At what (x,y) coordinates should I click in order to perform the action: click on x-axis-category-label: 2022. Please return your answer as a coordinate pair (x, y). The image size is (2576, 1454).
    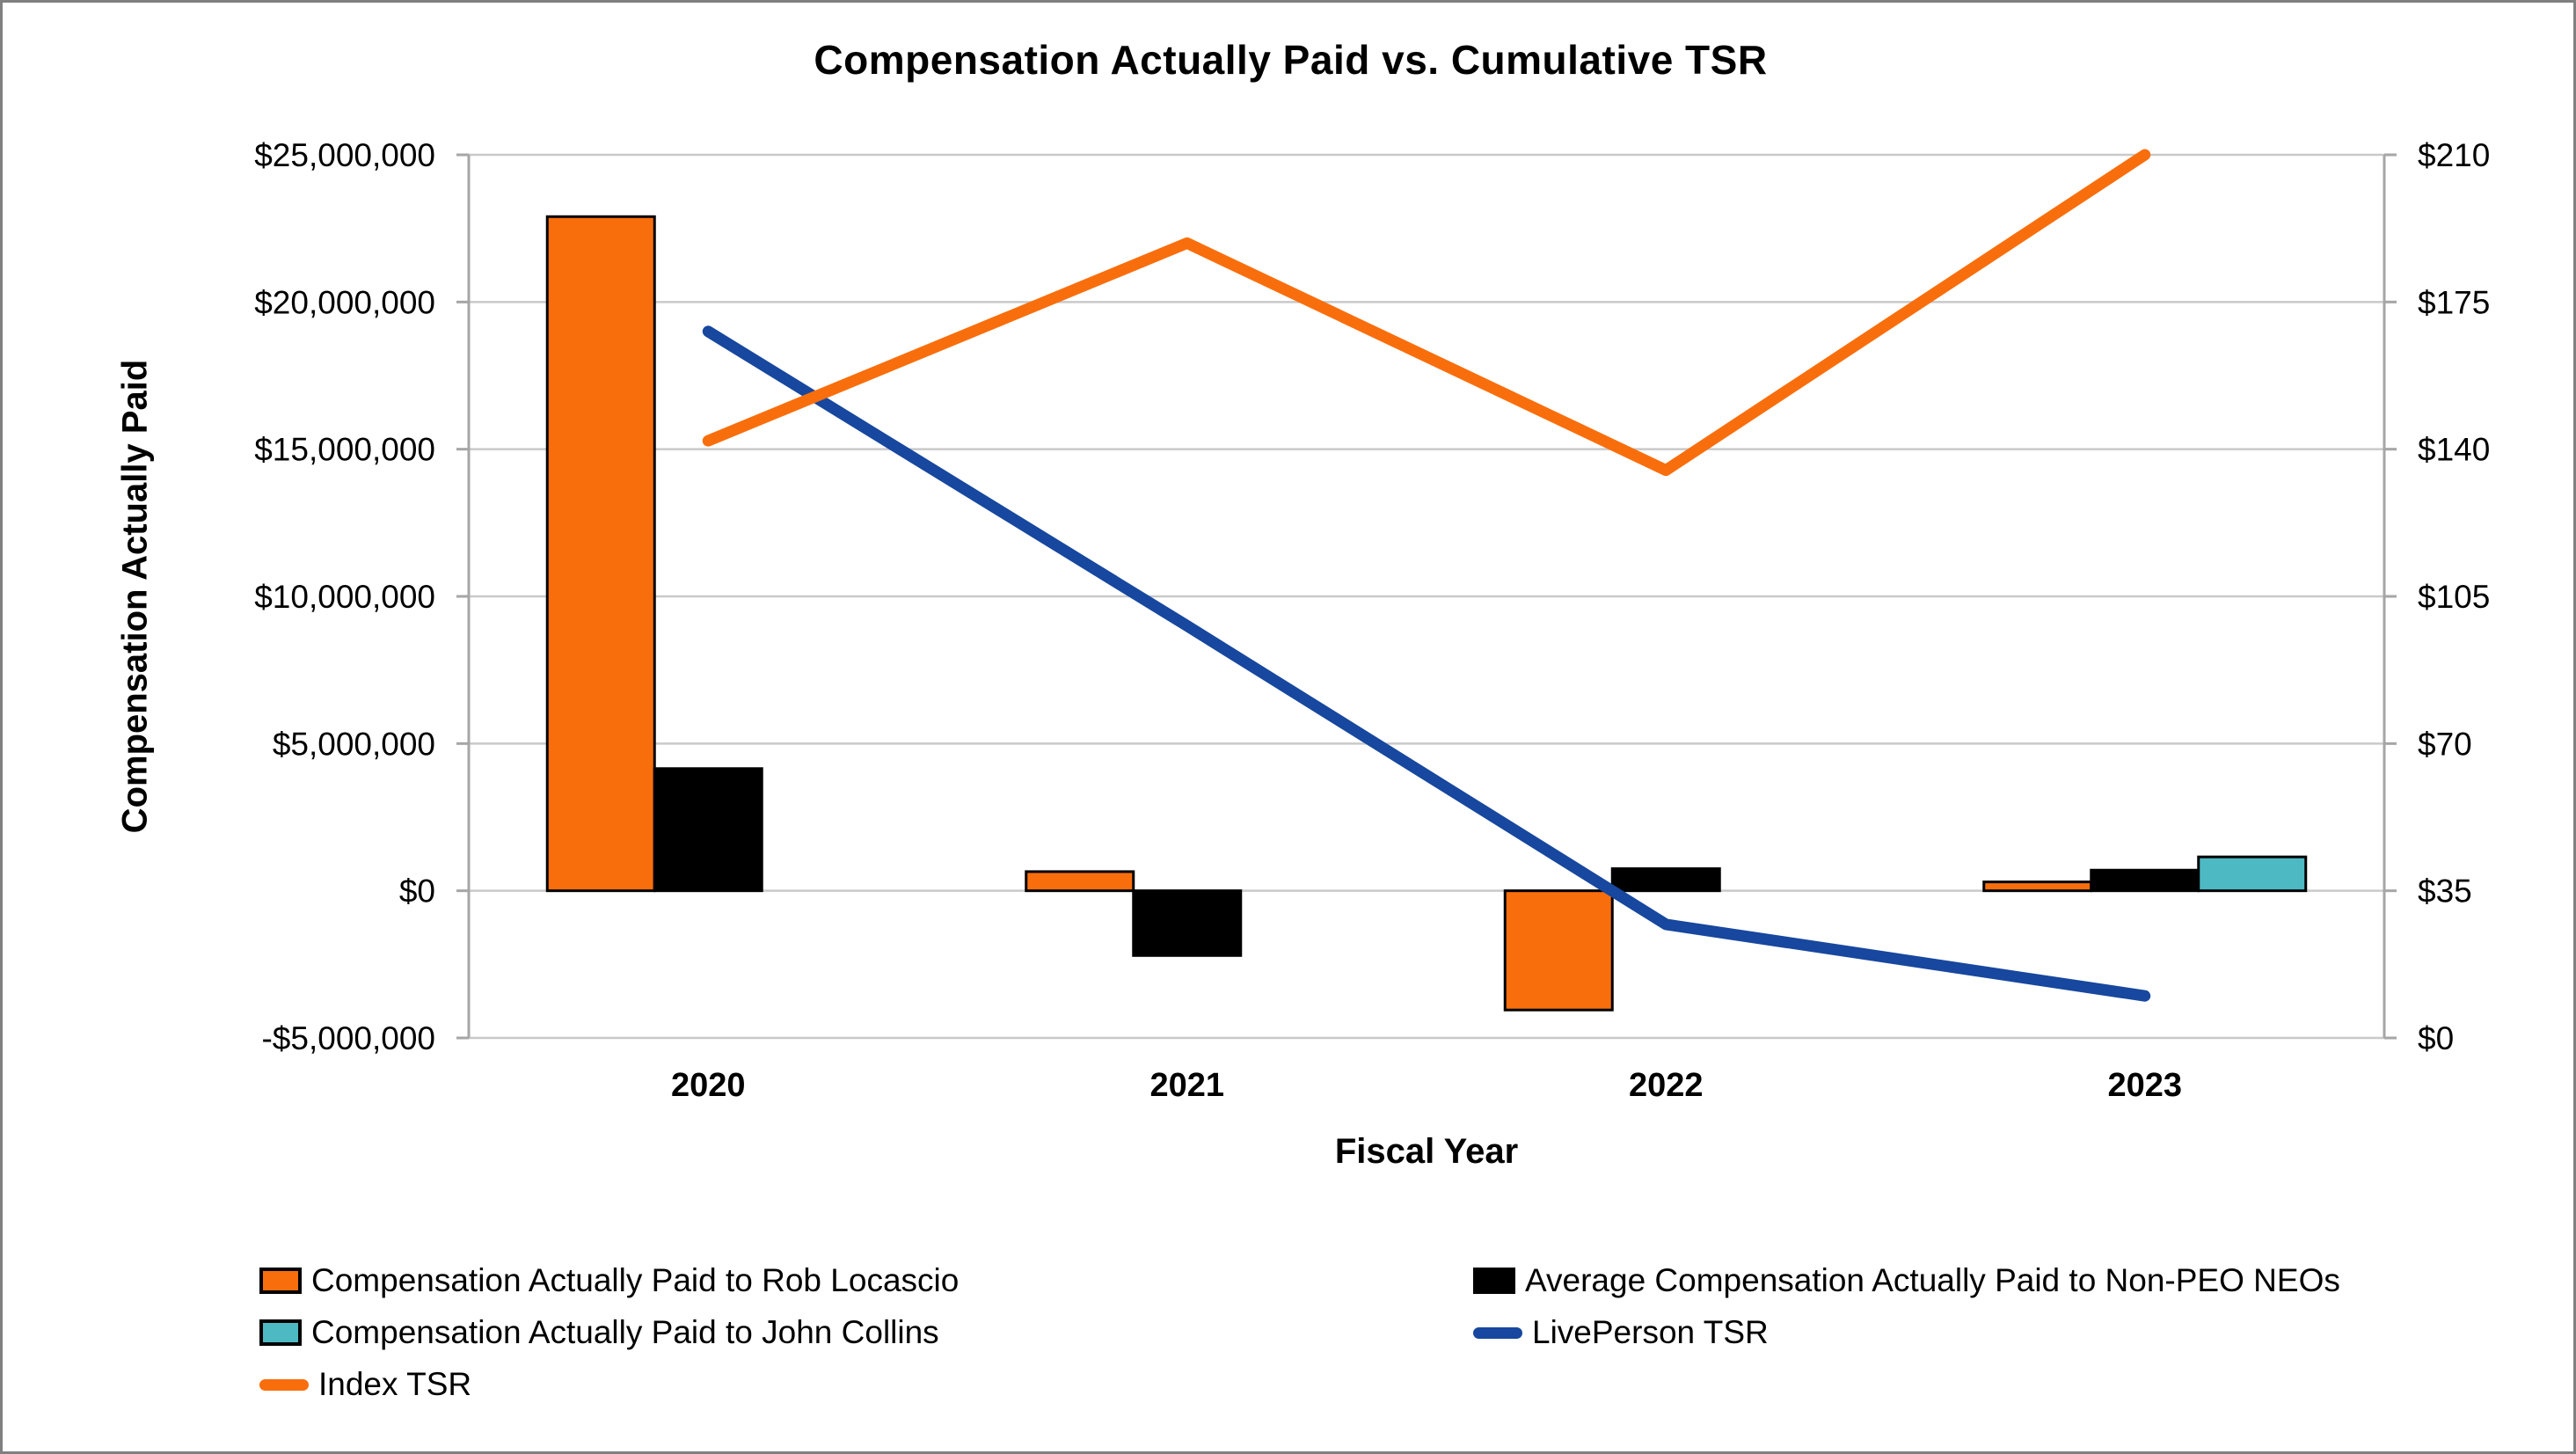
    Looking at the image, I should click on (1666, 1085).